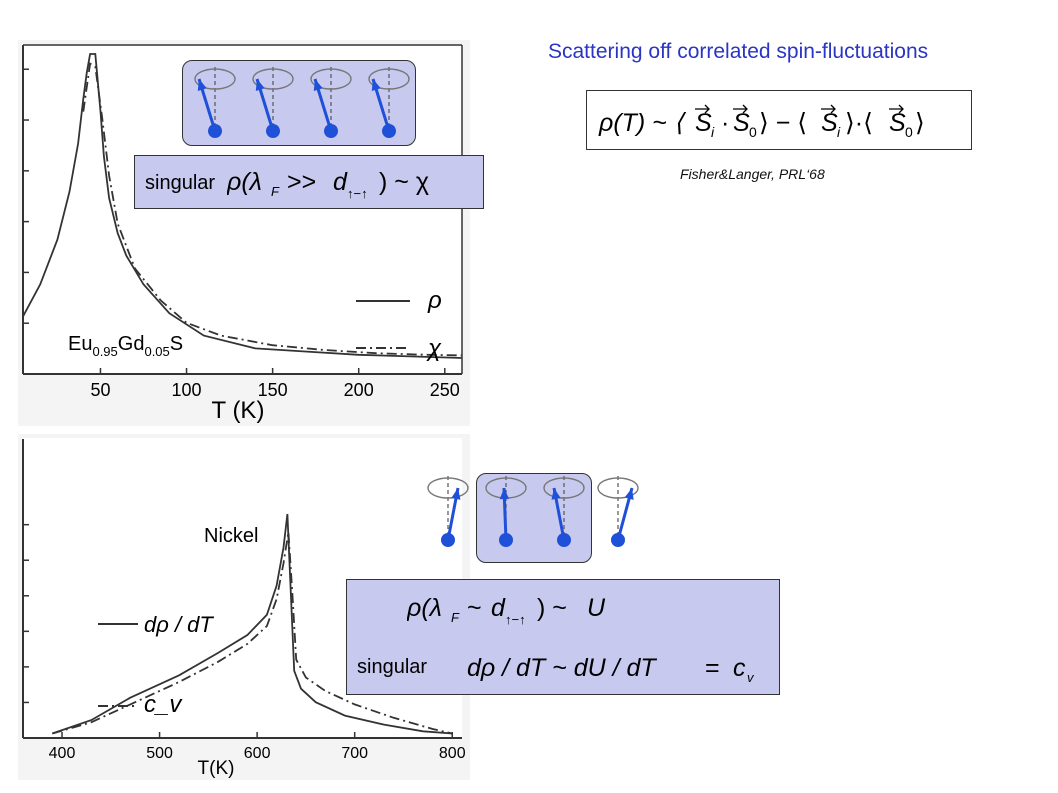 The width and height of the screenshot is (1058, 793). Describe the element at coordinates (231, 536) in the screenshot. I see `material-label-nickel: Nickel` at that location.